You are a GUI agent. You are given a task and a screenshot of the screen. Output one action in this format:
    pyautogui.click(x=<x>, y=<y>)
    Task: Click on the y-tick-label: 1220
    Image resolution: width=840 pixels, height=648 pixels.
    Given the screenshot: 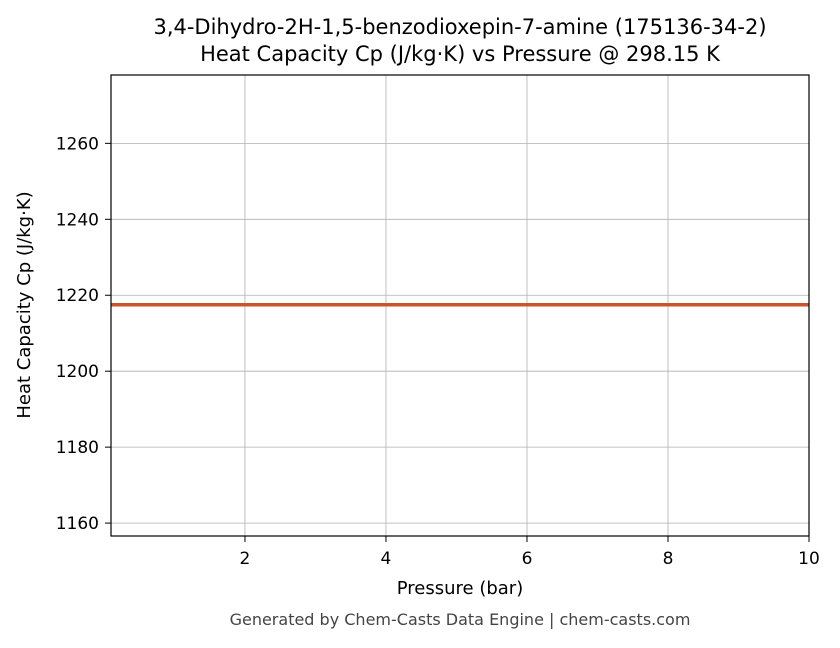 What is the action you would take?
    pyautogui.click(x=77, y=296)
    